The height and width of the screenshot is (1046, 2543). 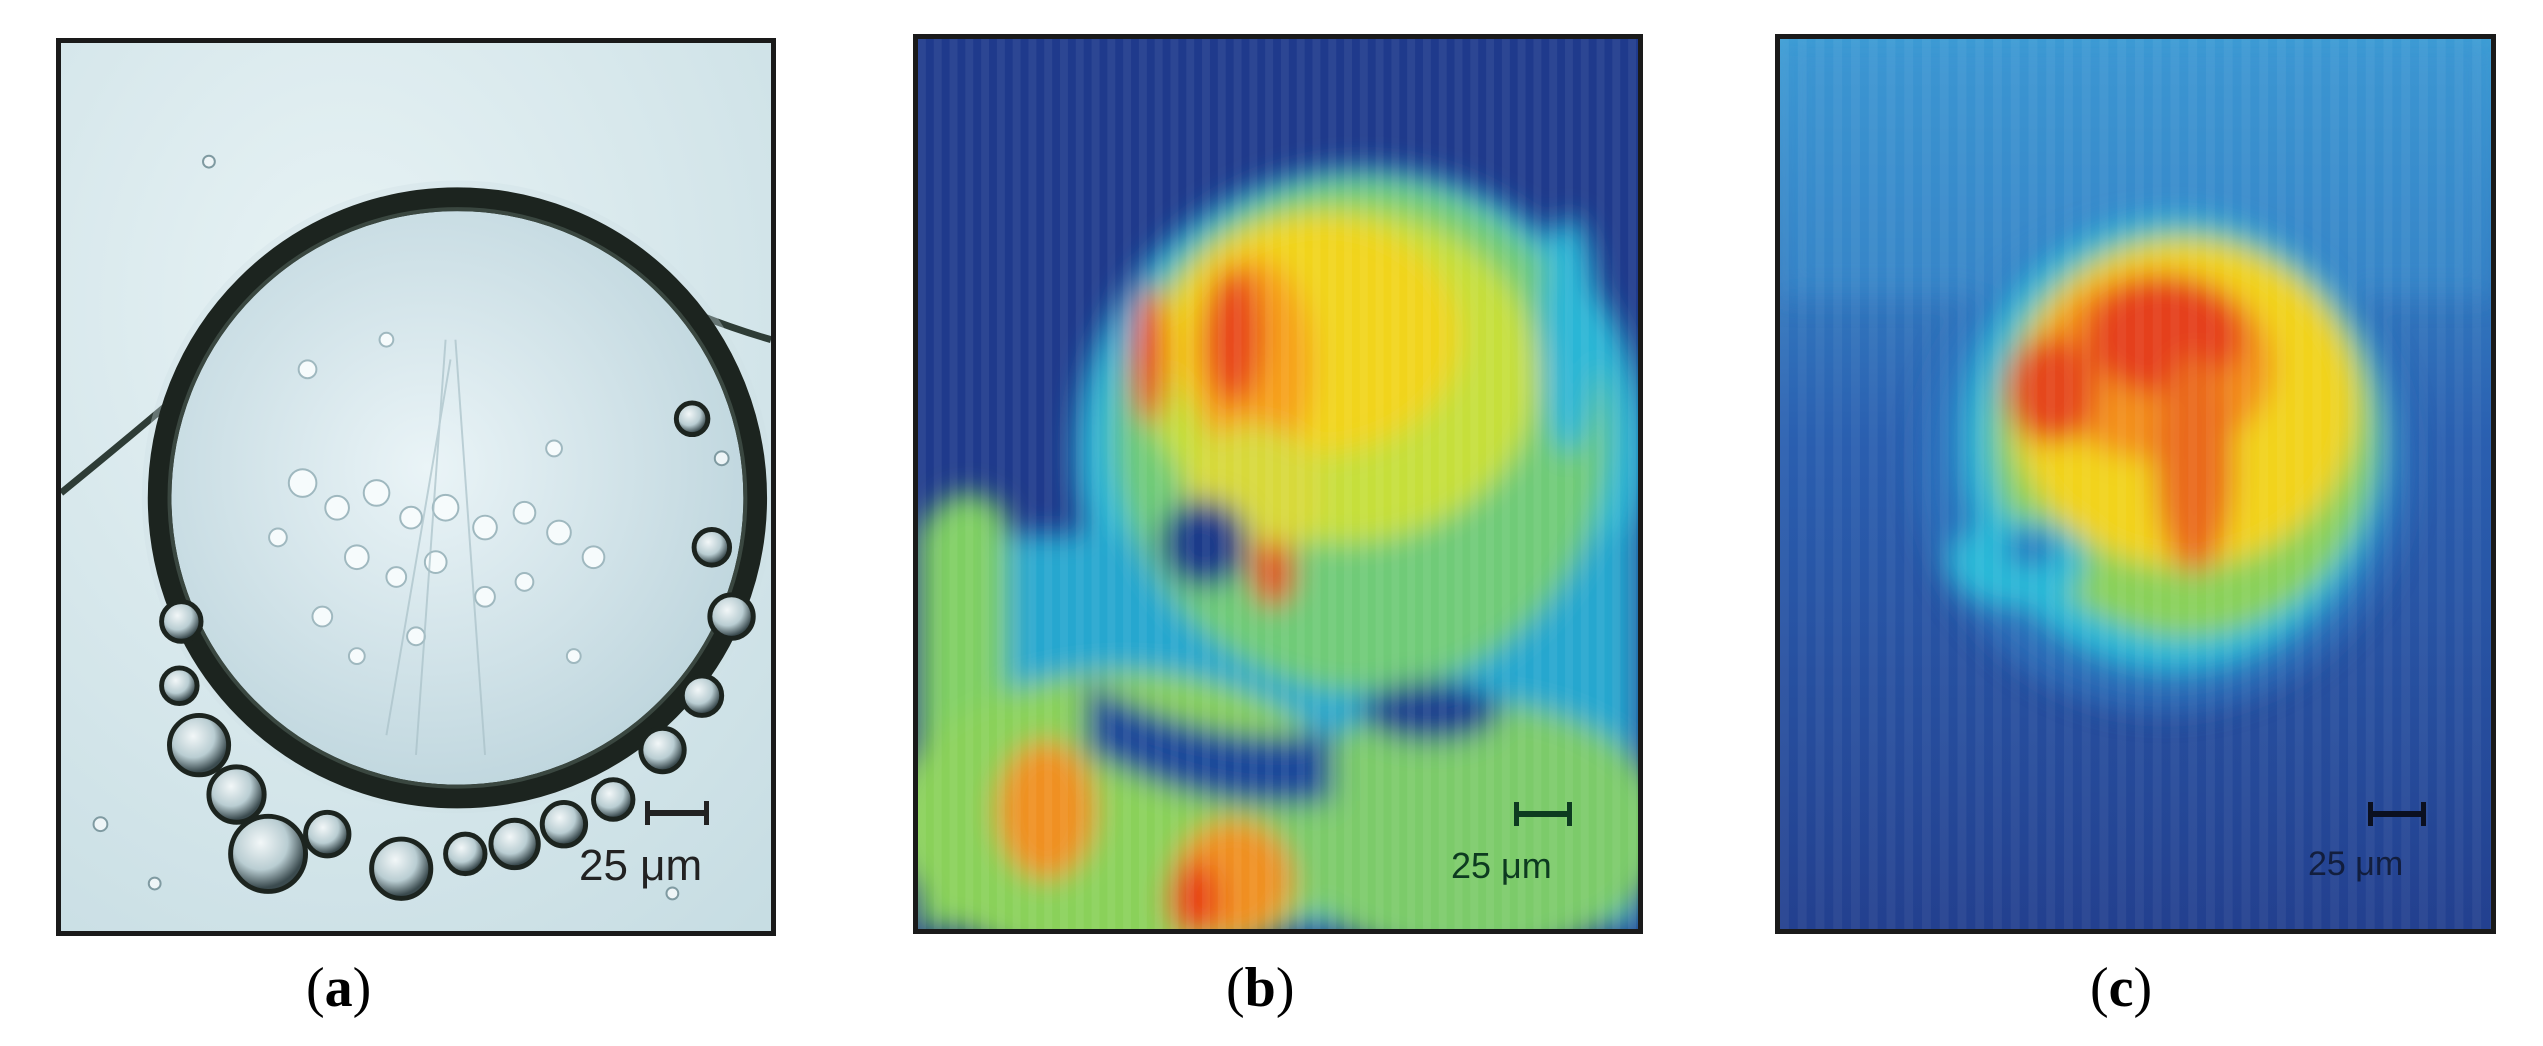 I want to click on scale-label-c: 25 μm, so click(x=2356, y=864).